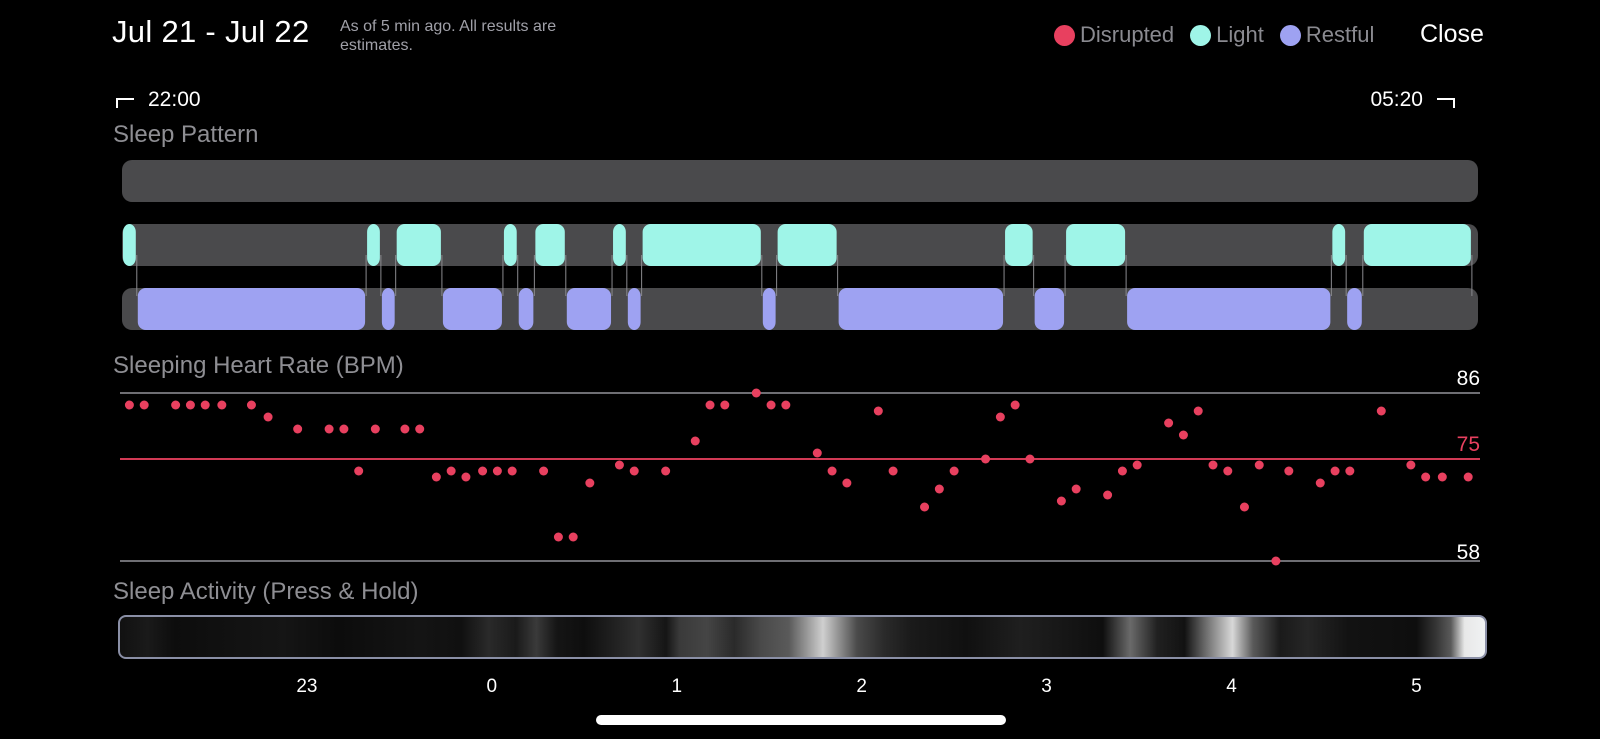 The height and width of the screenshot is (739, 1600). What do you see at coordinates (800, 181) in the screenshot?
I see `disrupted-track` at bounding box center [800, 181].